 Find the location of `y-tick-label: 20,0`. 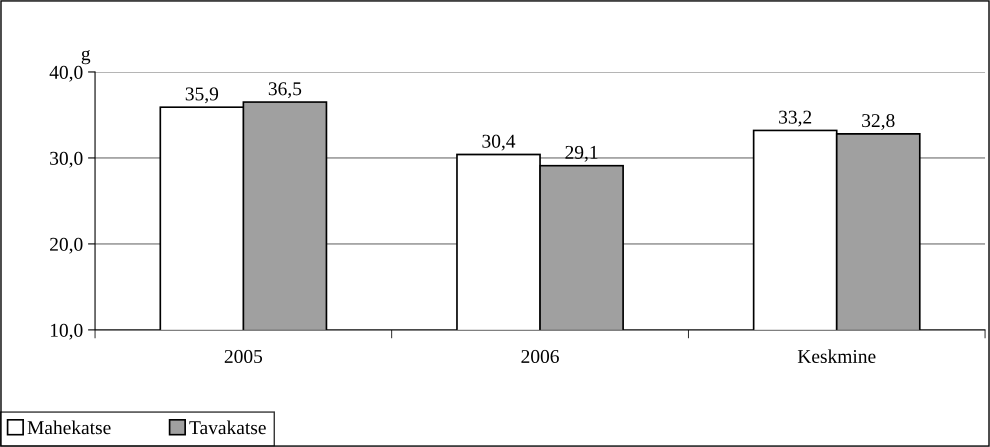

y-tick-label: 20,0 is located at coordinates (66, 246).